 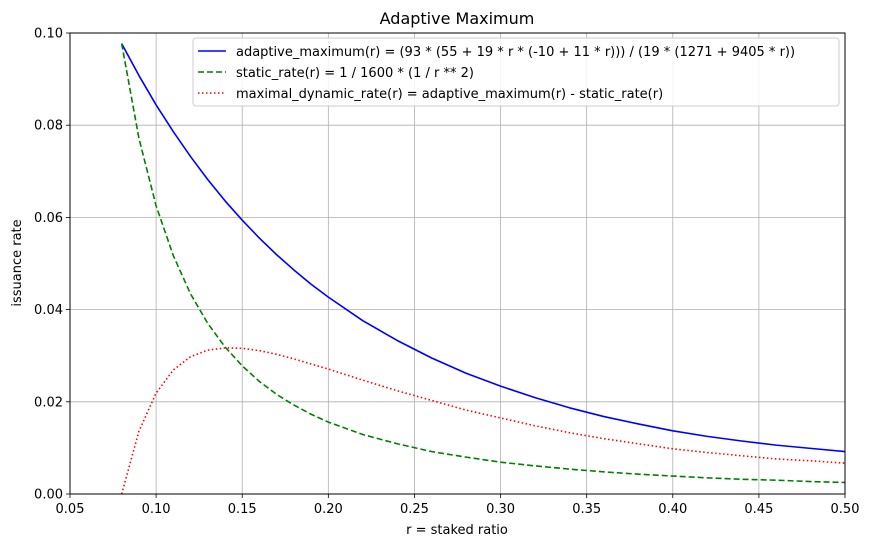 I want to click on legend-box, so click(x=516, y=72).